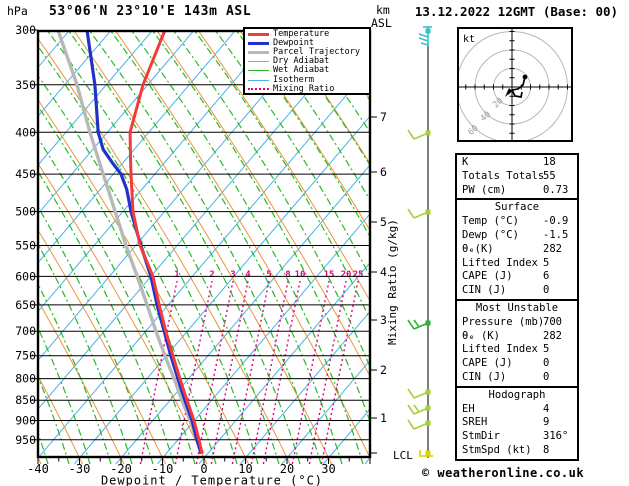 This screenshot has height=486, width=629. I want to click on stat-row-k: K 18, so click(517, 163).